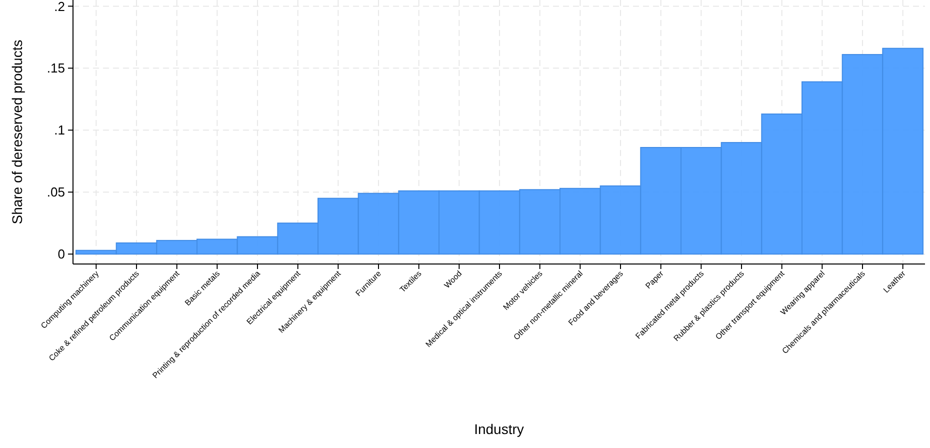 The width and height of the screenshot is (930, 448). I want to click on y-tick-label: 0, so click(61, 254).